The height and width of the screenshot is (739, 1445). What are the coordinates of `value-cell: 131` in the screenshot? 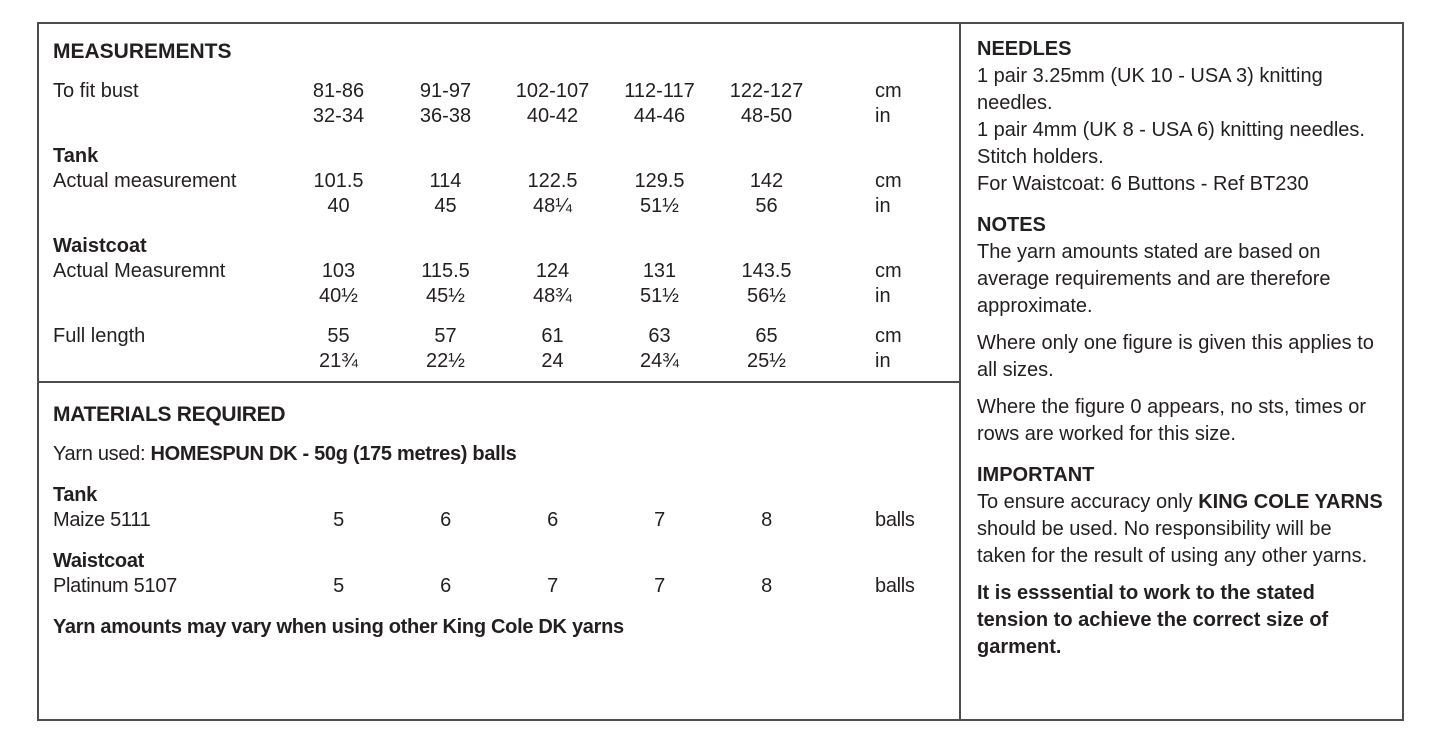 It's located at (659, 271).